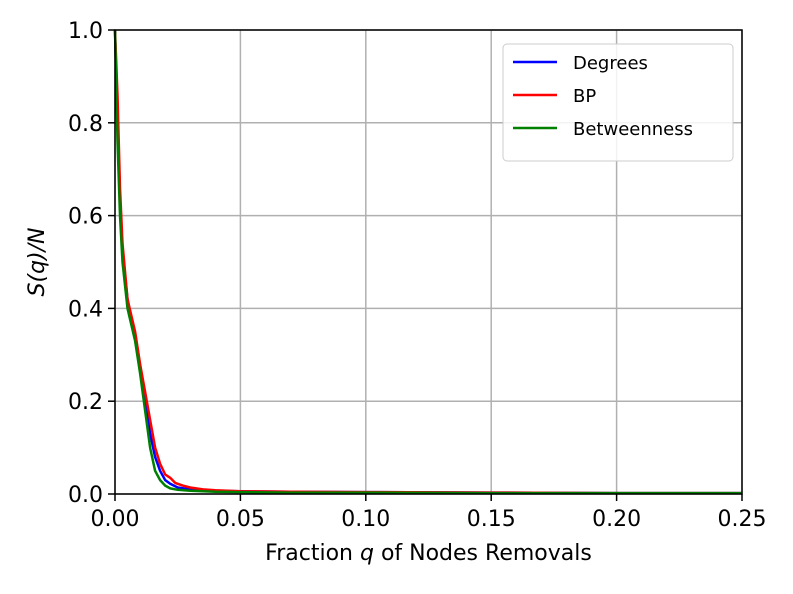 The width and height of the screenshot is (793, 594). What do you see at coordinates (85, 31) in the screenshot?
I see `y-tick-label: 1.0` at bounding box center [85, 31].